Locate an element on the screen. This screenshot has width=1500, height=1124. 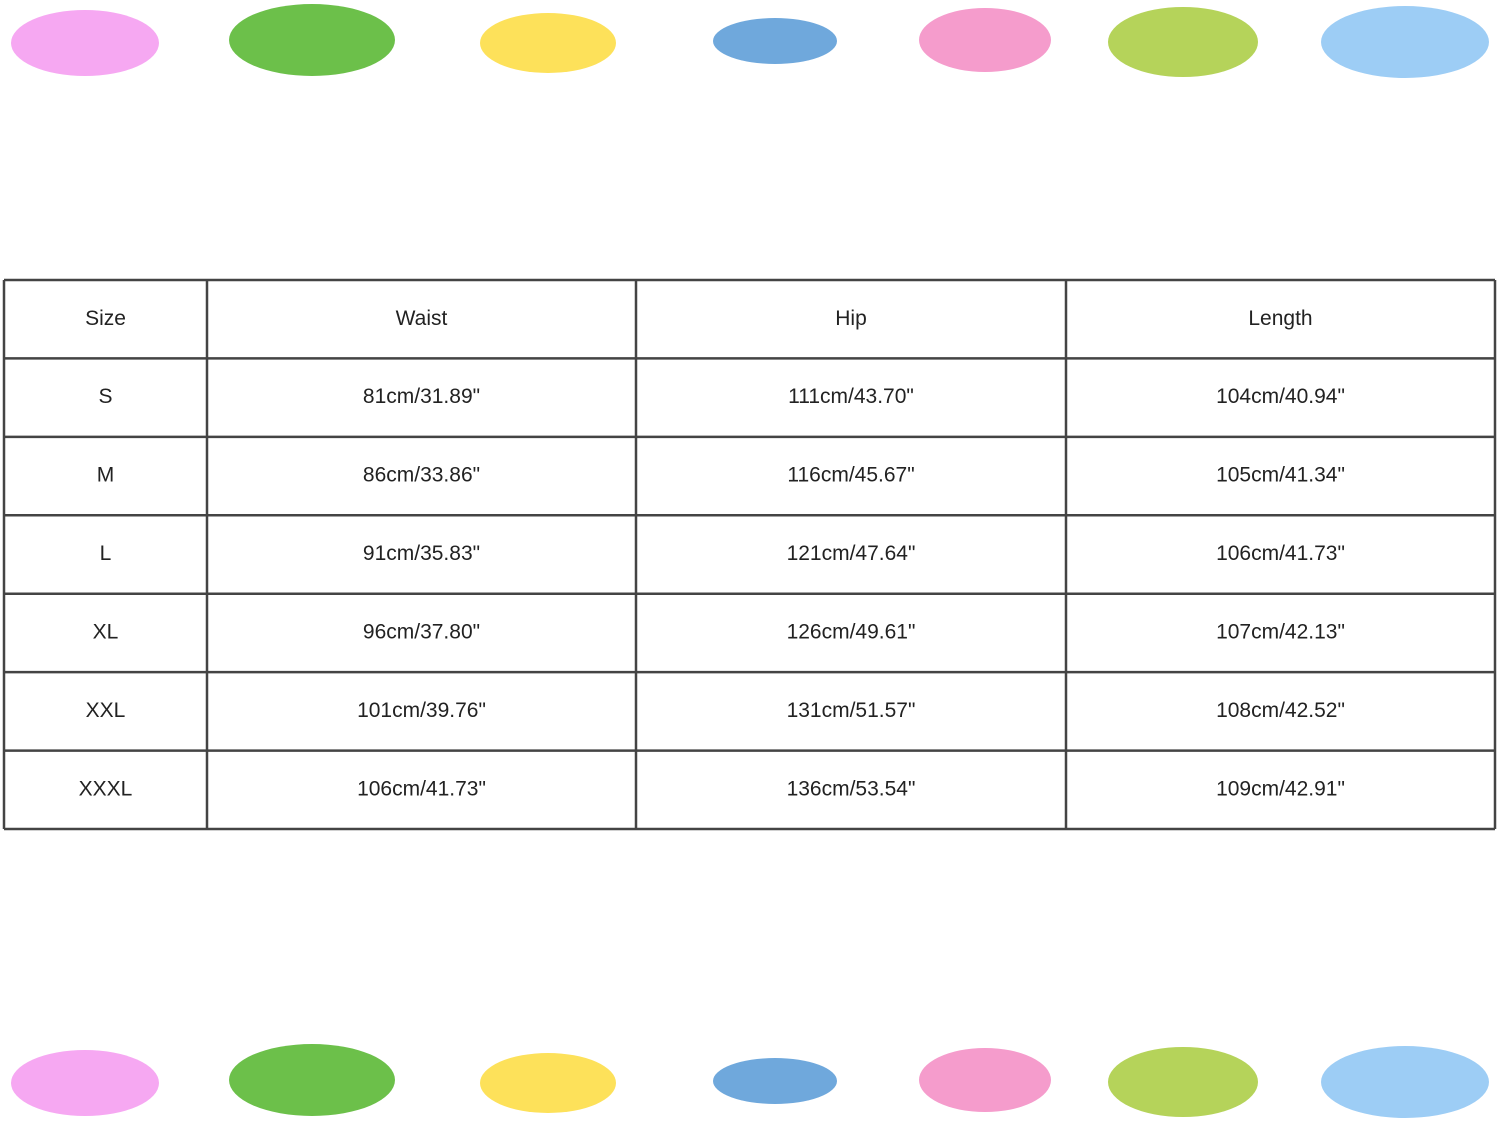
measurement-cell: 96cm/37.80" is located at coordinates (421, 631).